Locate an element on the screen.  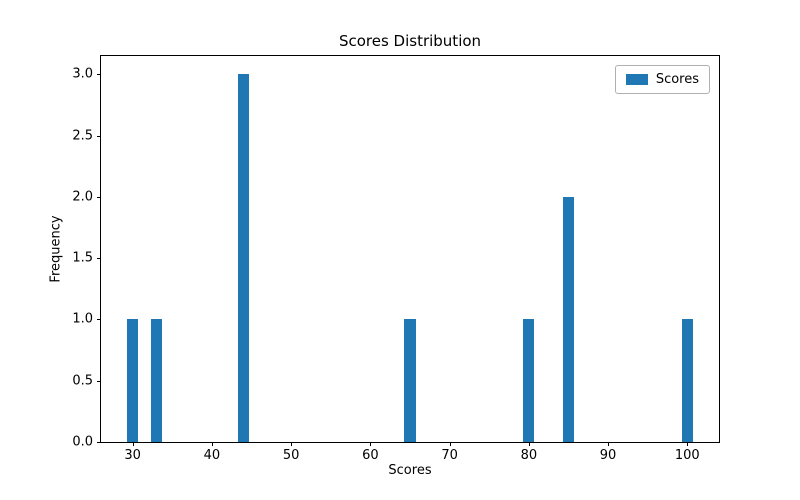
y-tick-label: 1.5 is located at coordinates (82, 258).